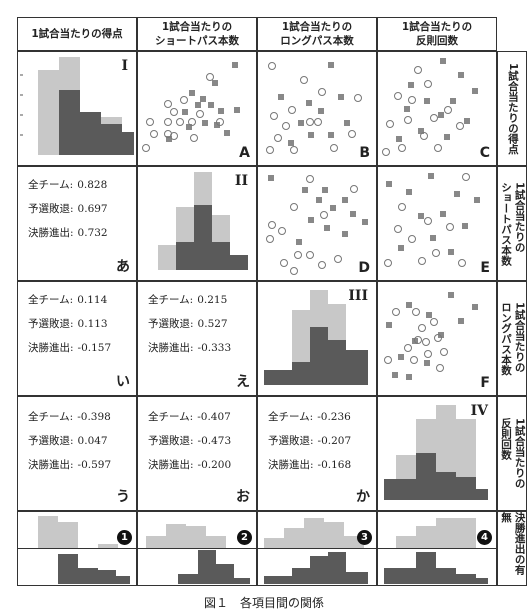  Describe the element at coordinates (437, 551) in the screenshot. I see `final-fouls-svg` at that location.